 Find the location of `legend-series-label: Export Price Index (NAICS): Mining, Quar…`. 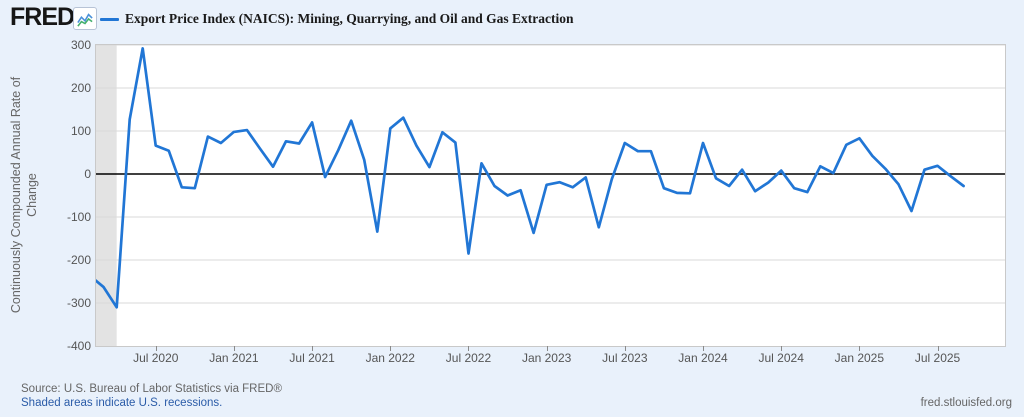

legend-series-label: Export Price Index (NAICS): Mining, Quar… is located at coordinates (349, 18).